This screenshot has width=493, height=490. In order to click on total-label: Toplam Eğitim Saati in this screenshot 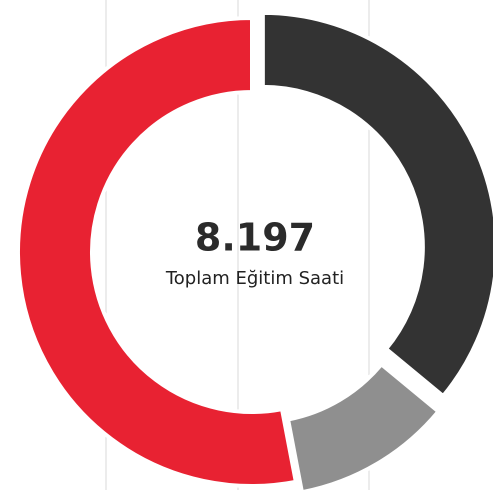, I will do `click(254, 278)`.